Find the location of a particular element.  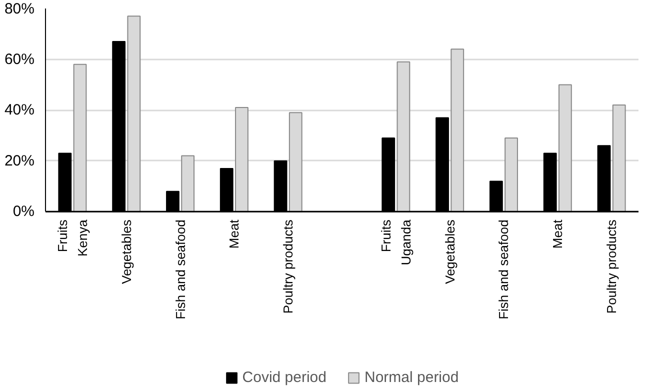

y-tick-label: 20% is located at coordinates (19, 161).